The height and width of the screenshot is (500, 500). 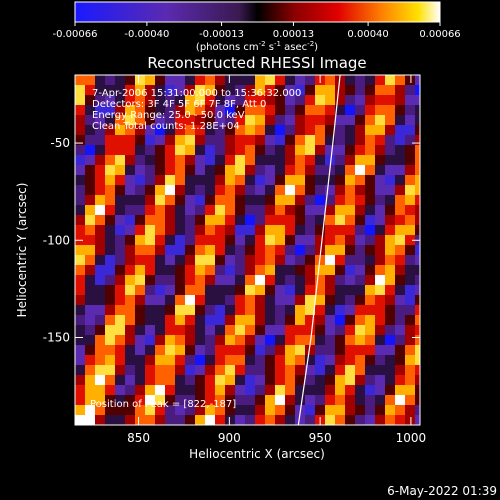 I want to click on x-tick-label: 850, so click(x=138, y=438).